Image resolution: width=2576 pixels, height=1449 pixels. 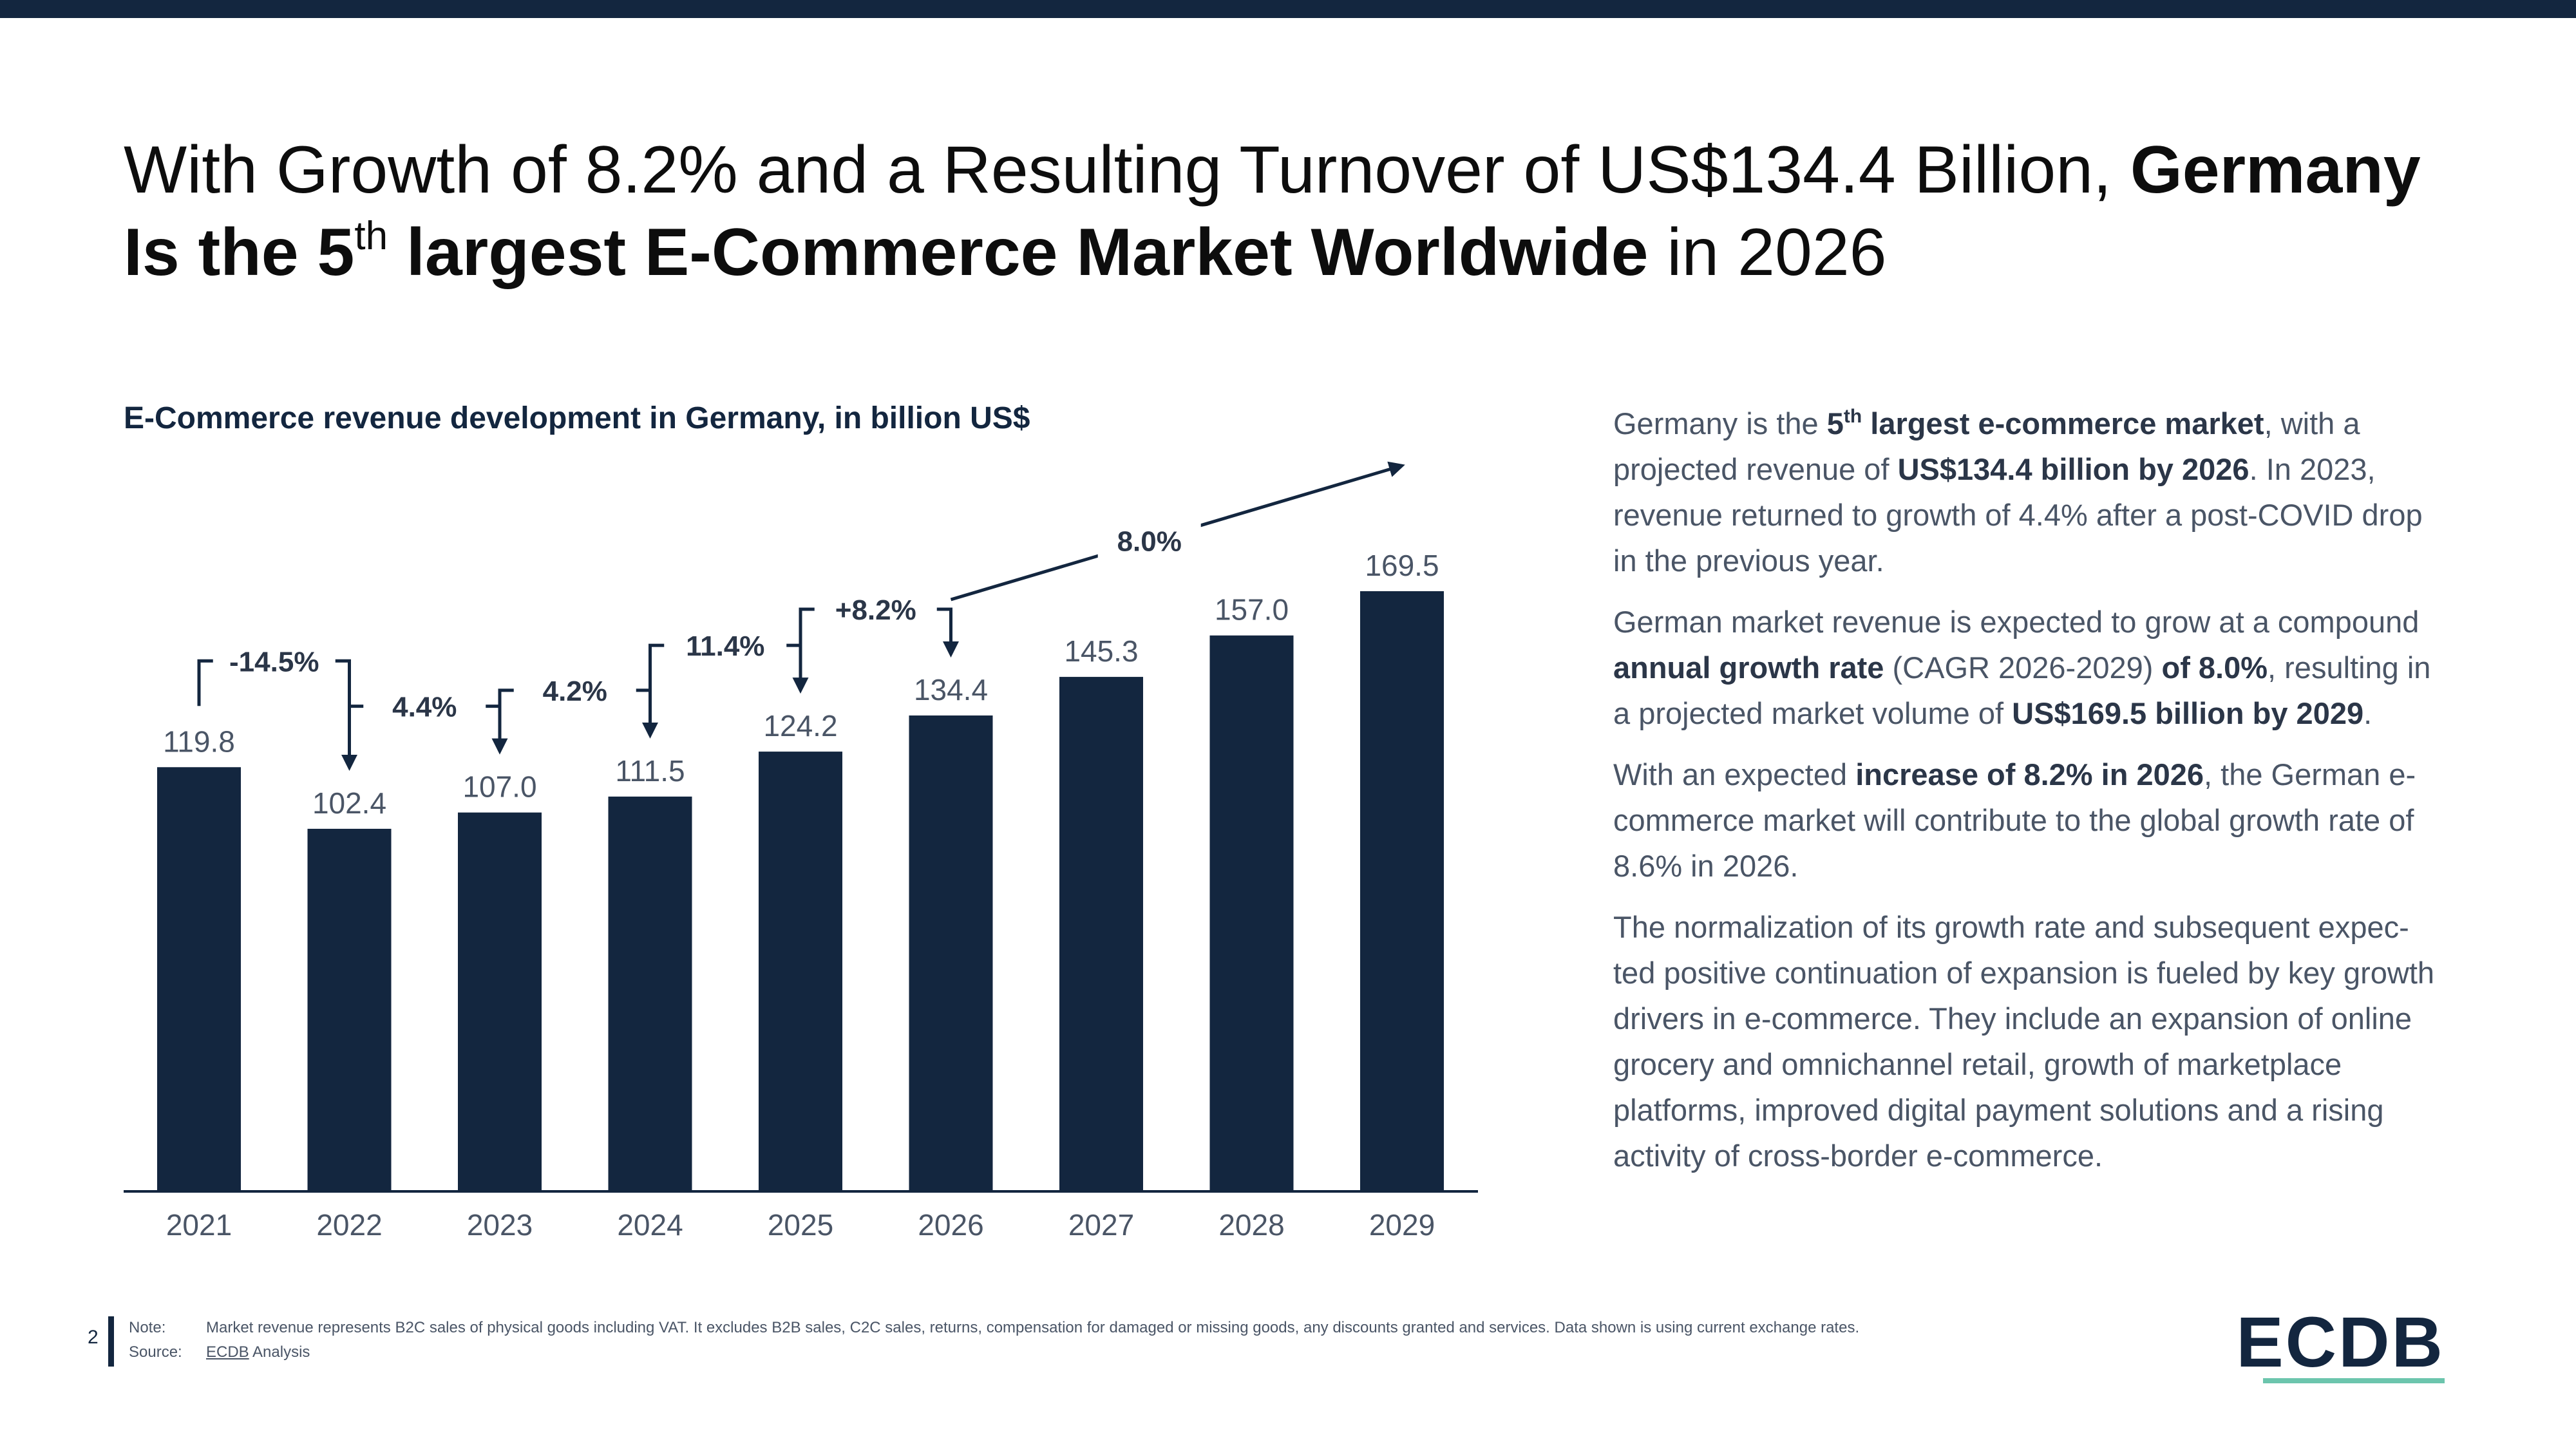 I want to click on value-label-2029: 169.5, so click(x=1402, y=565).